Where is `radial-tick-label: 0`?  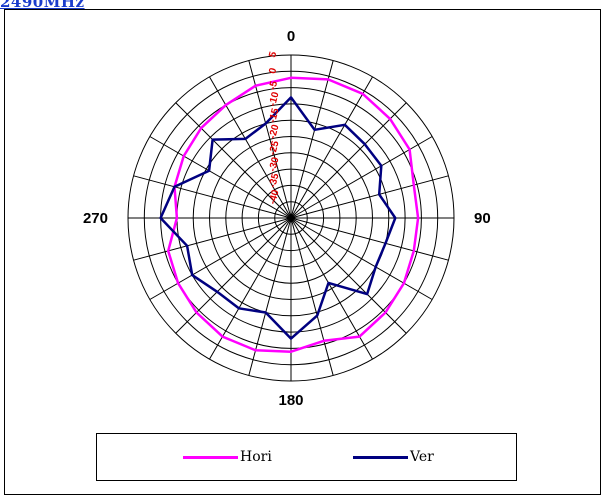 radial-tick-label: 0 is located at coordinates (273, 70).